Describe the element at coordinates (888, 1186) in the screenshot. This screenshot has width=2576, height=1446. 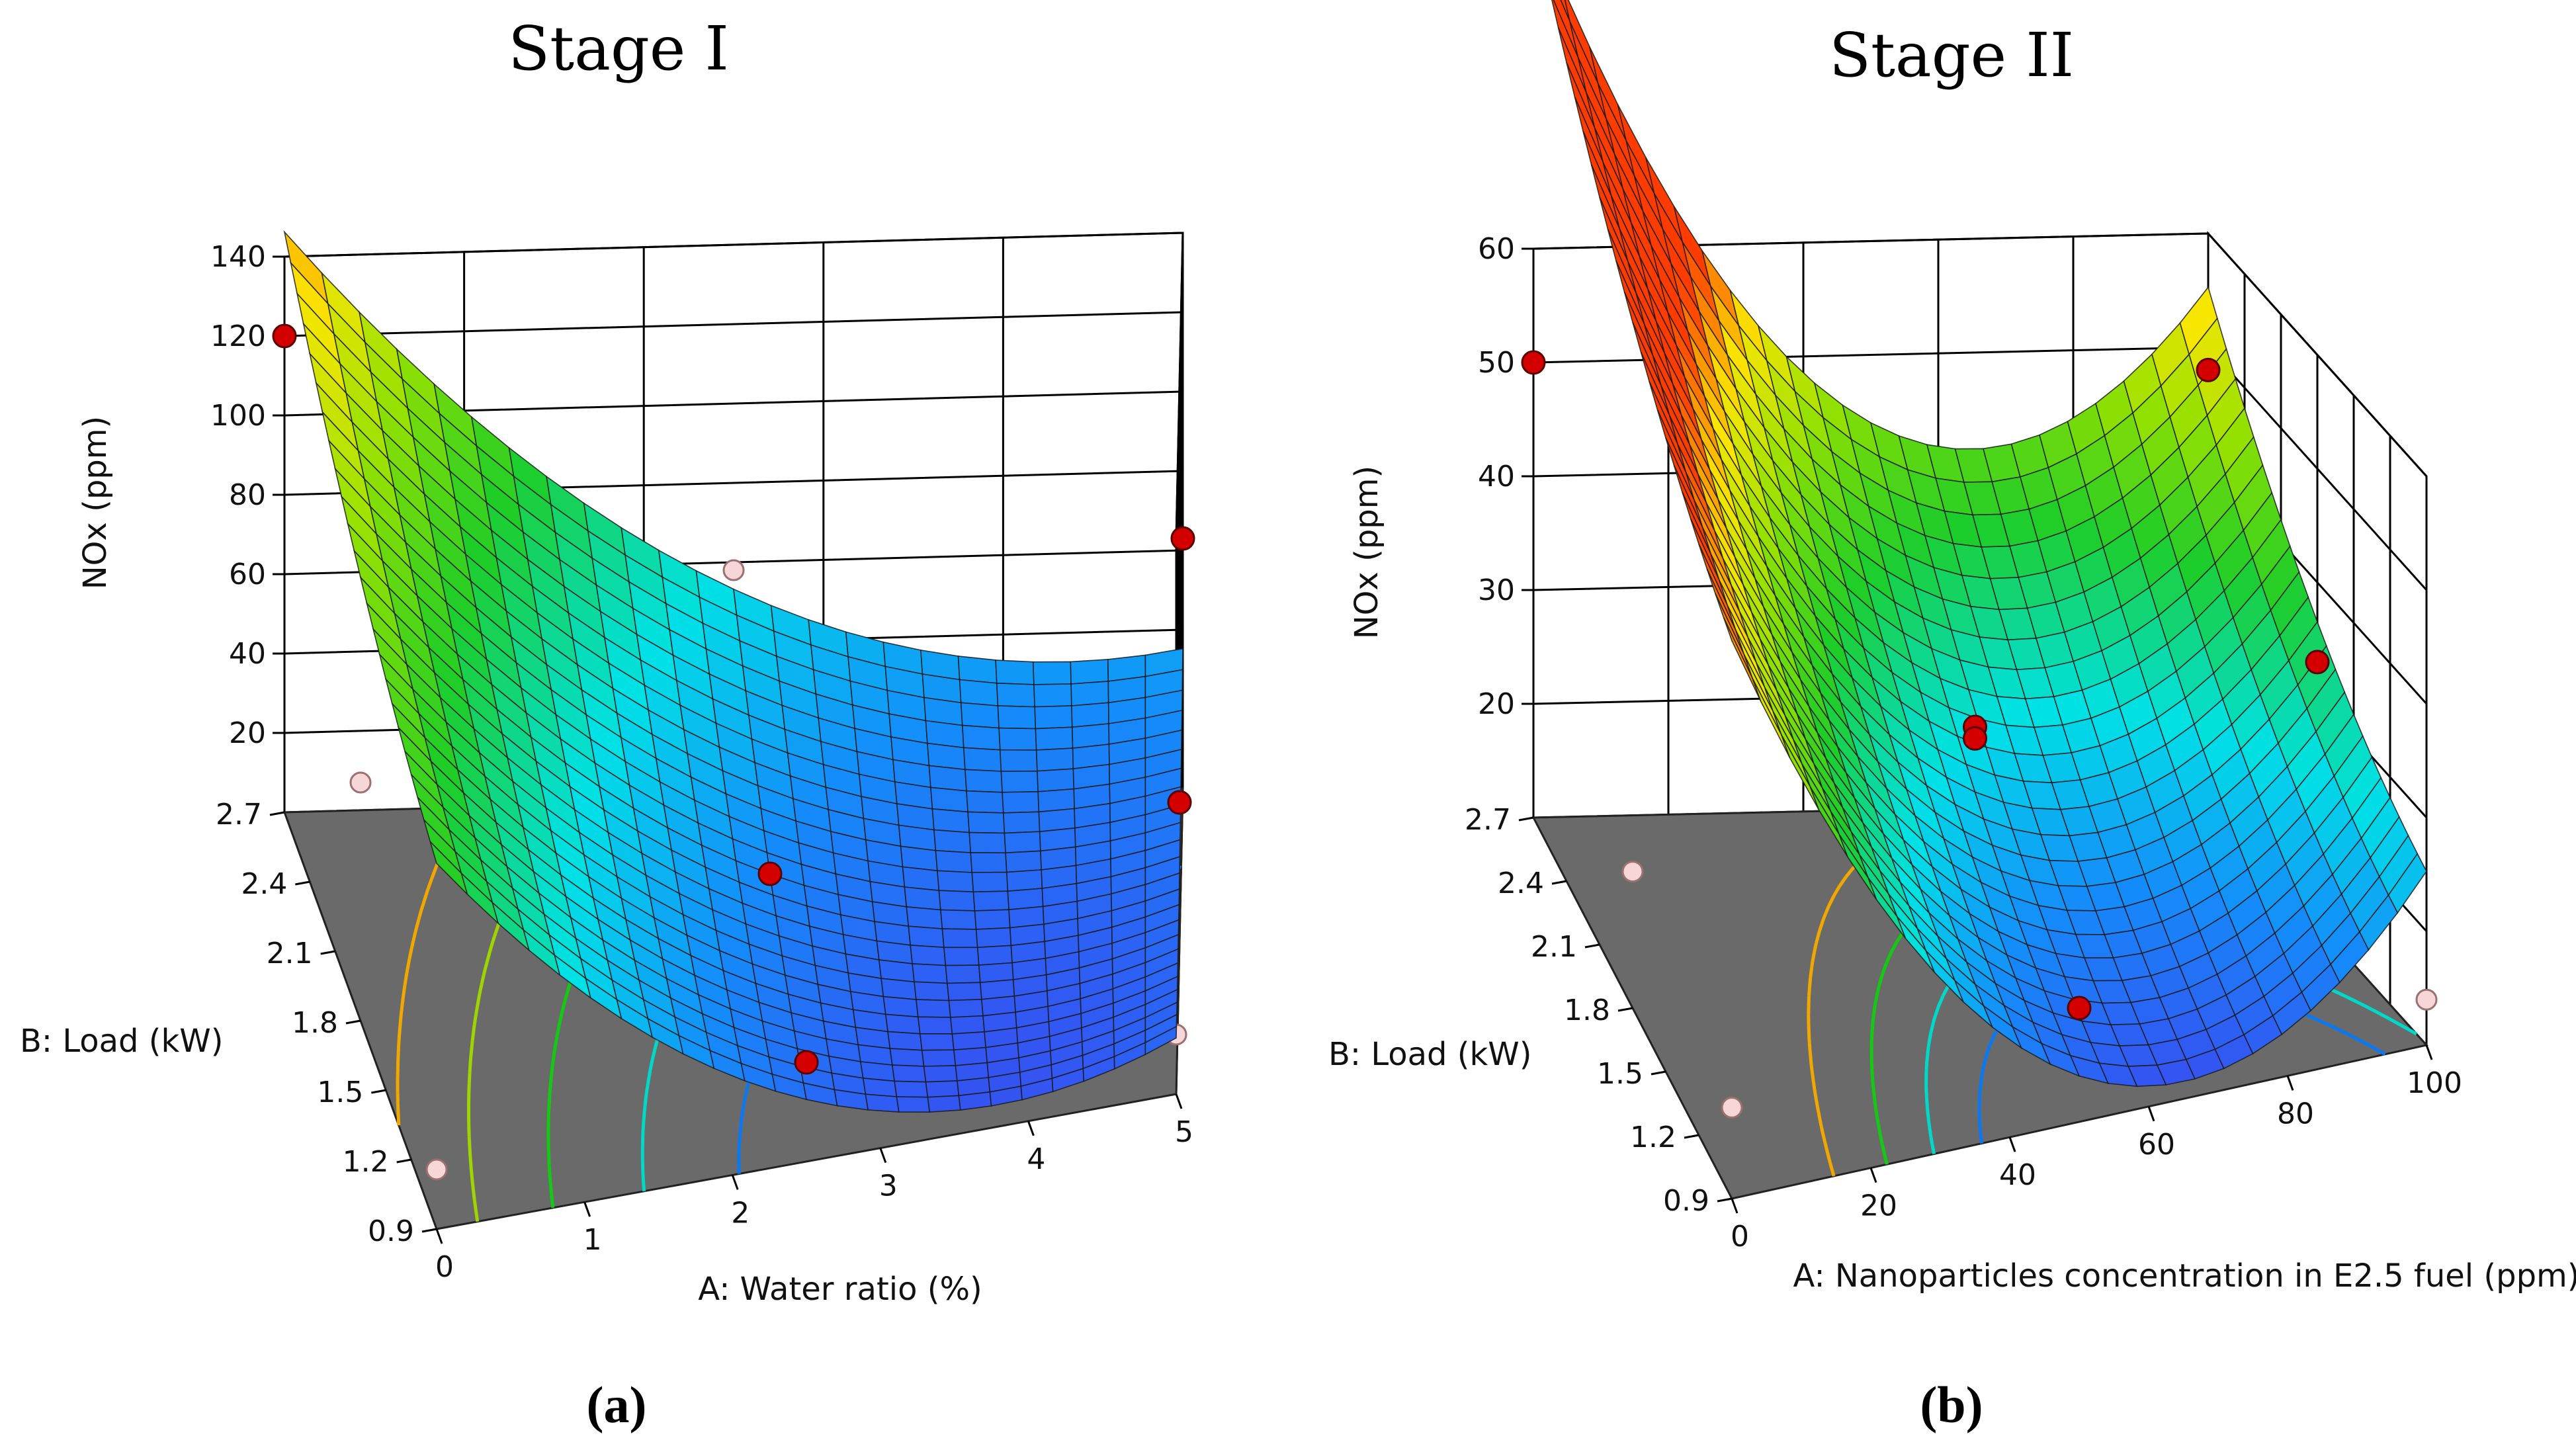
I see `x-tick-label: 3` at that location.